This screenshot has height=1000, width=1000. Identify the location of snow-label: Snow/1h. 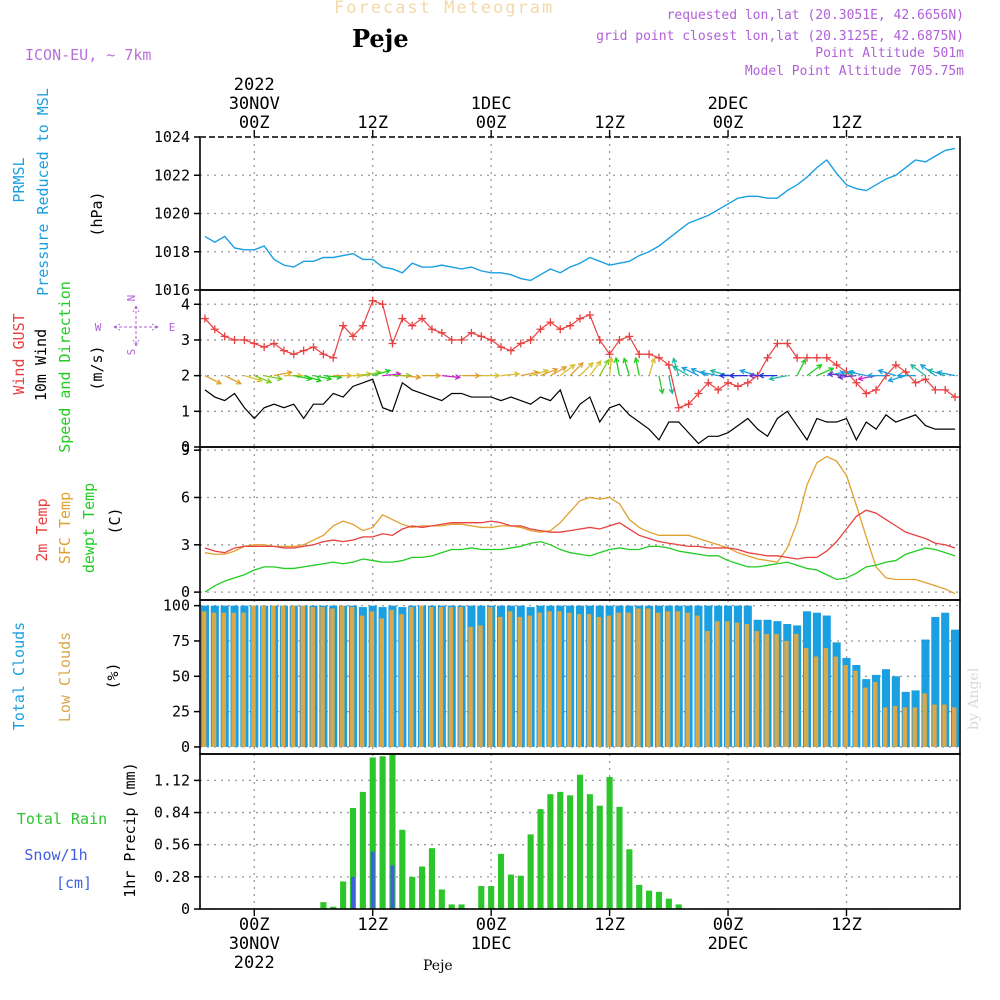
(55, 855).